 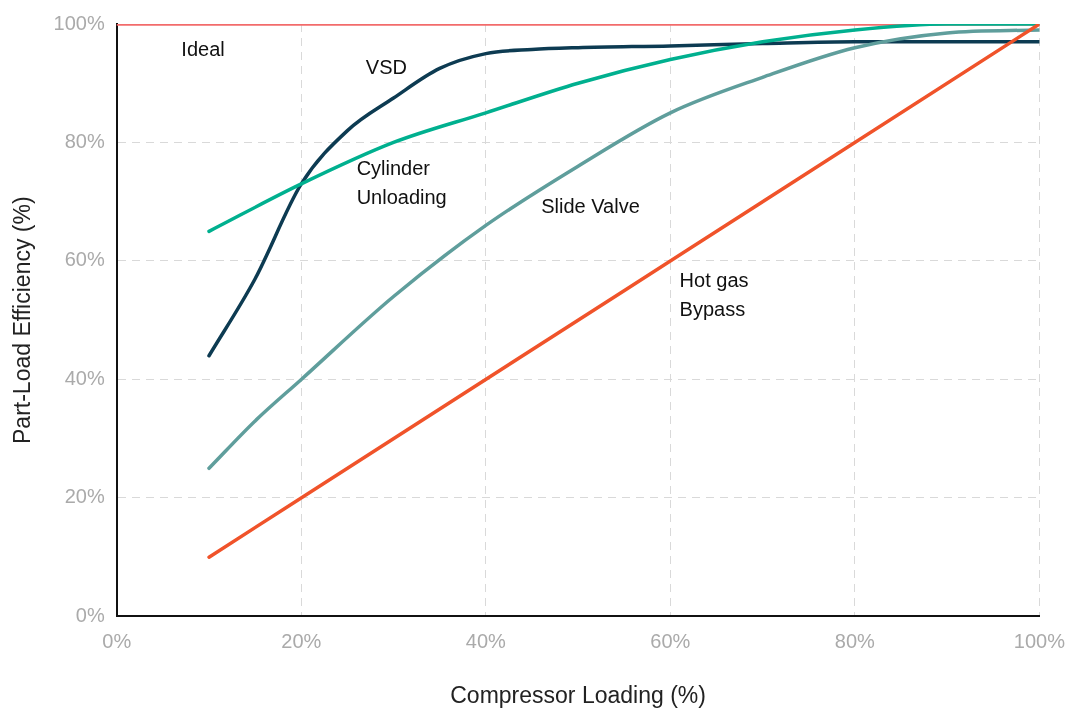 I want to click on y-tick-label: 40%, so click(x=84, y=377).